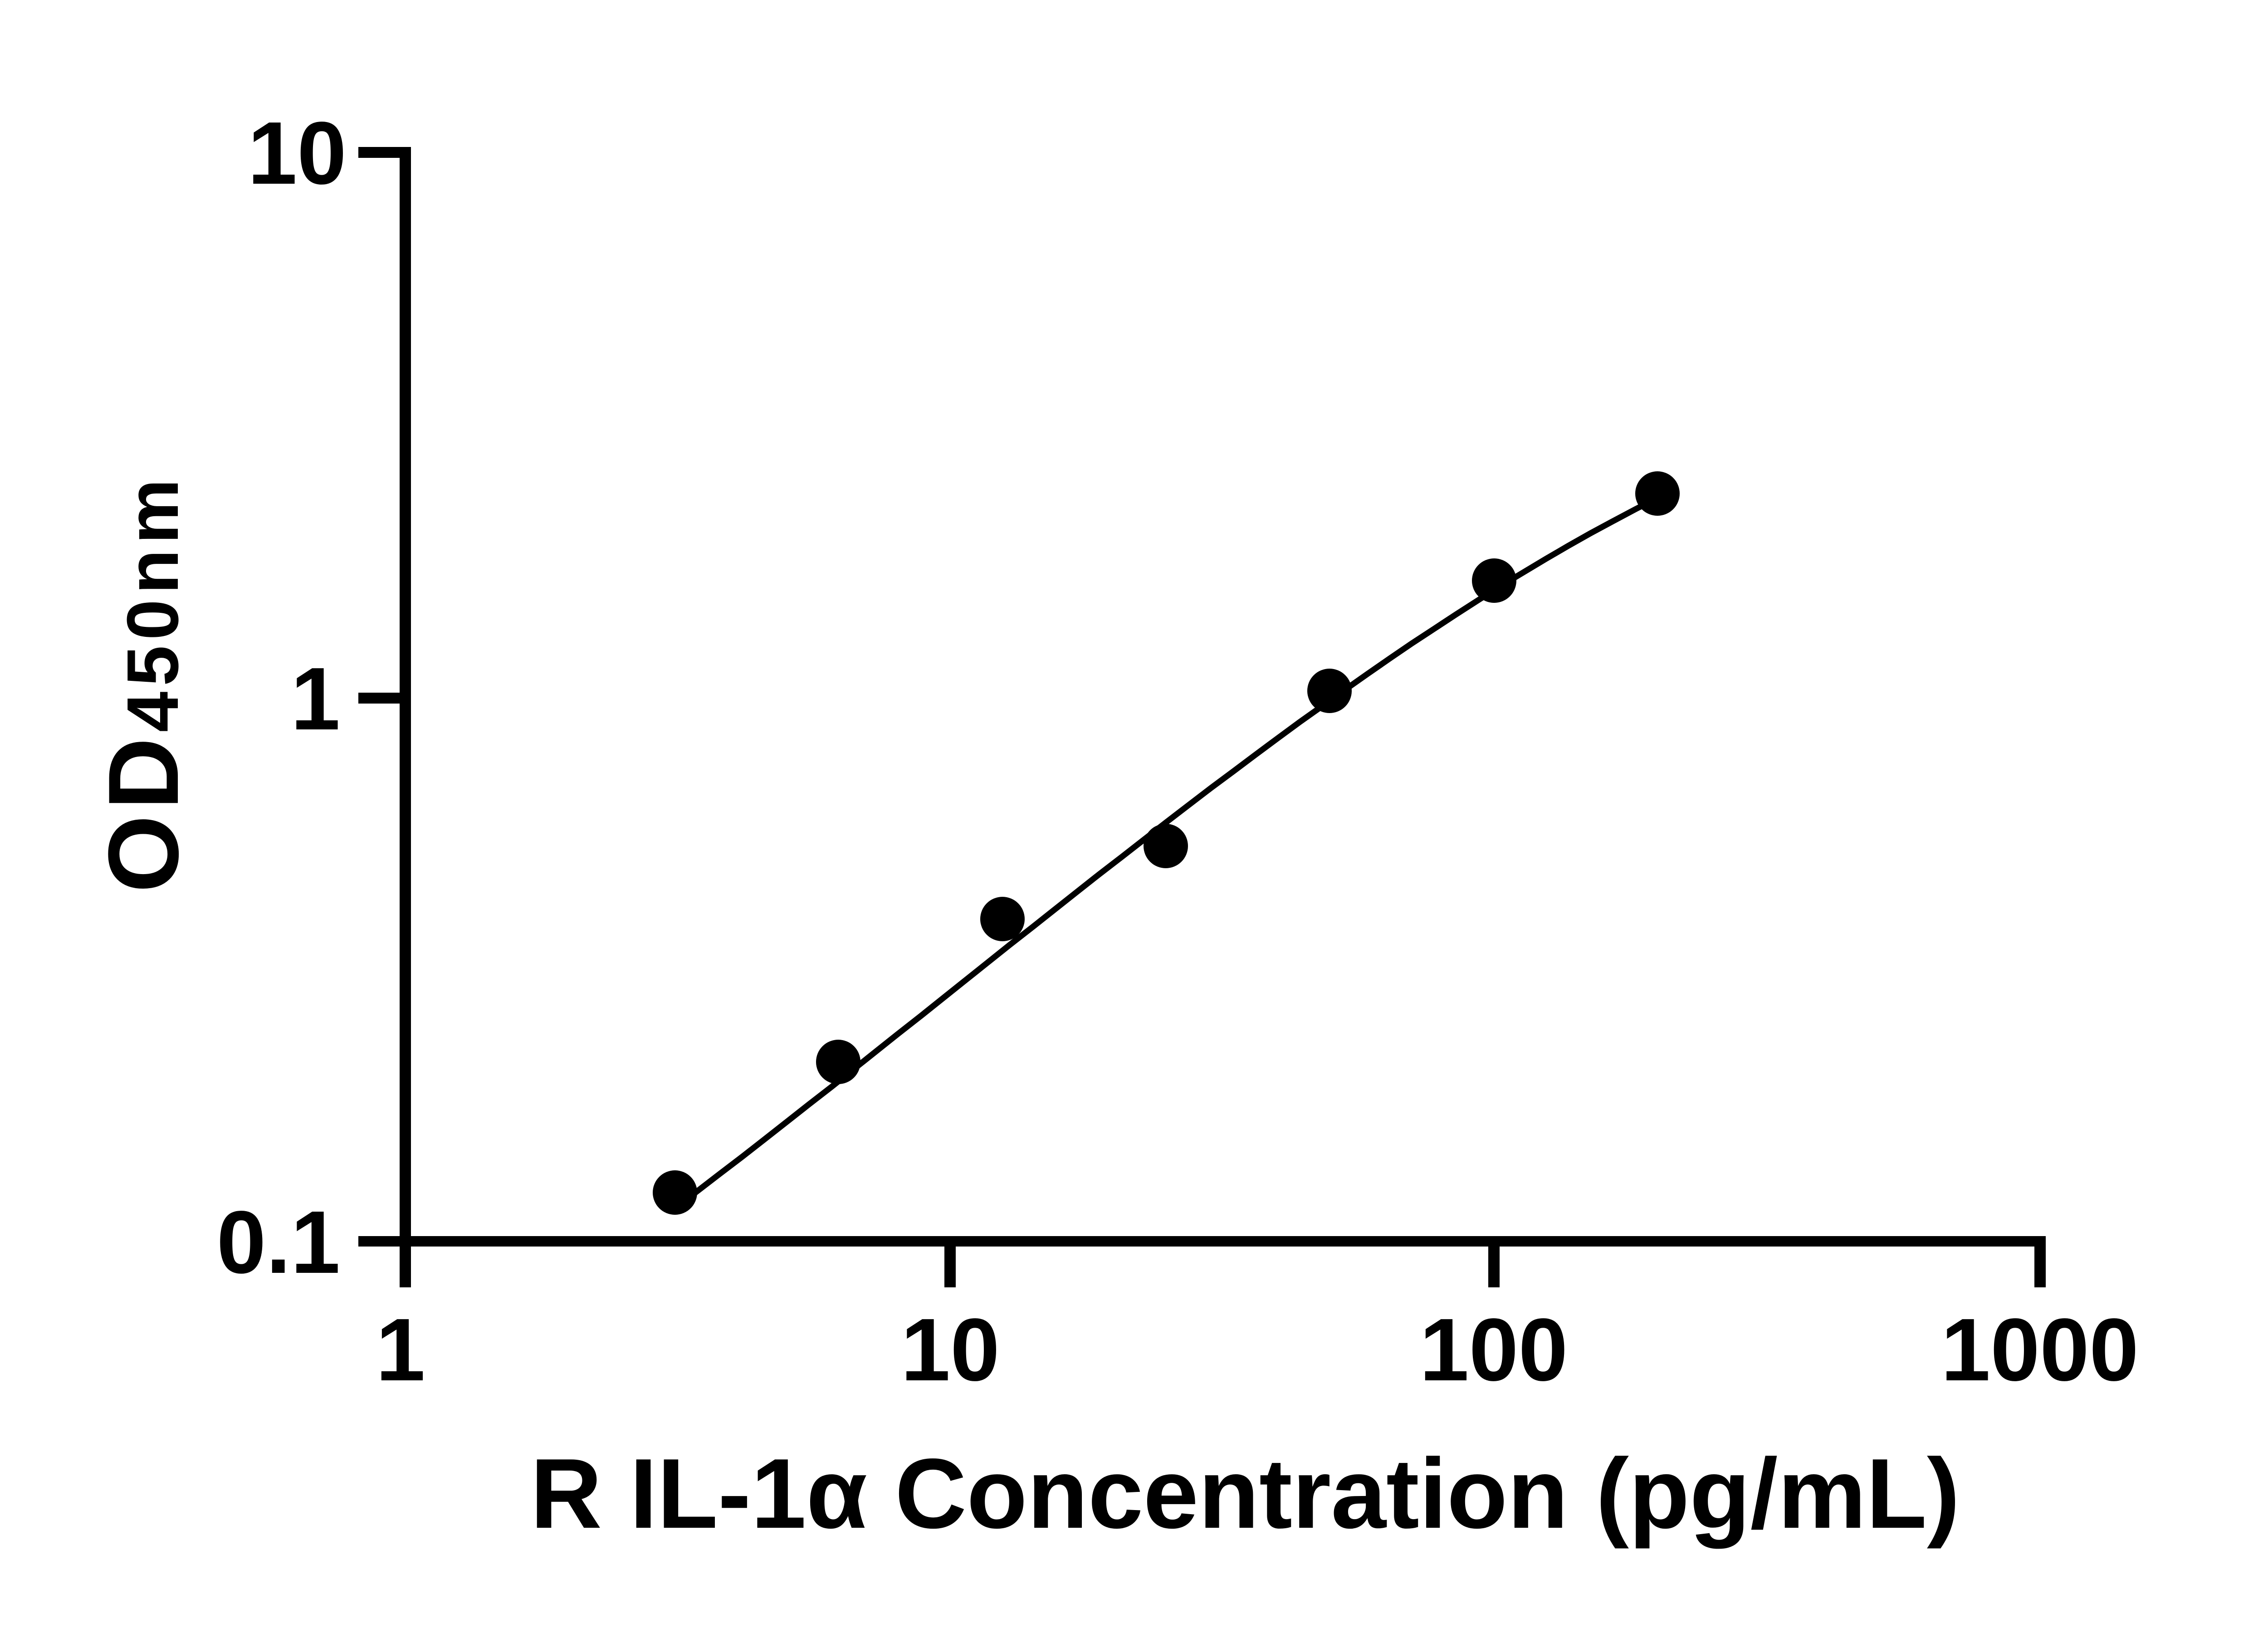  I want to click on svg-text: 1000, so click(2040, 1349).